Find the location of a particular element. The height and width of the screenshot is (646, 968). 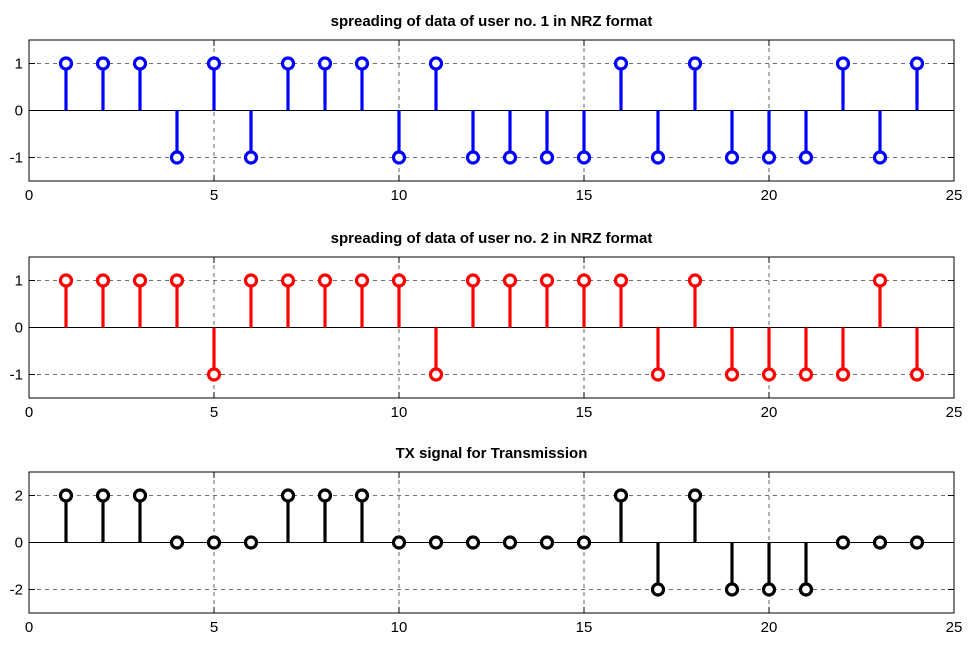

chart-title: TX signal for Transmission is located at coordinates (492, 453).